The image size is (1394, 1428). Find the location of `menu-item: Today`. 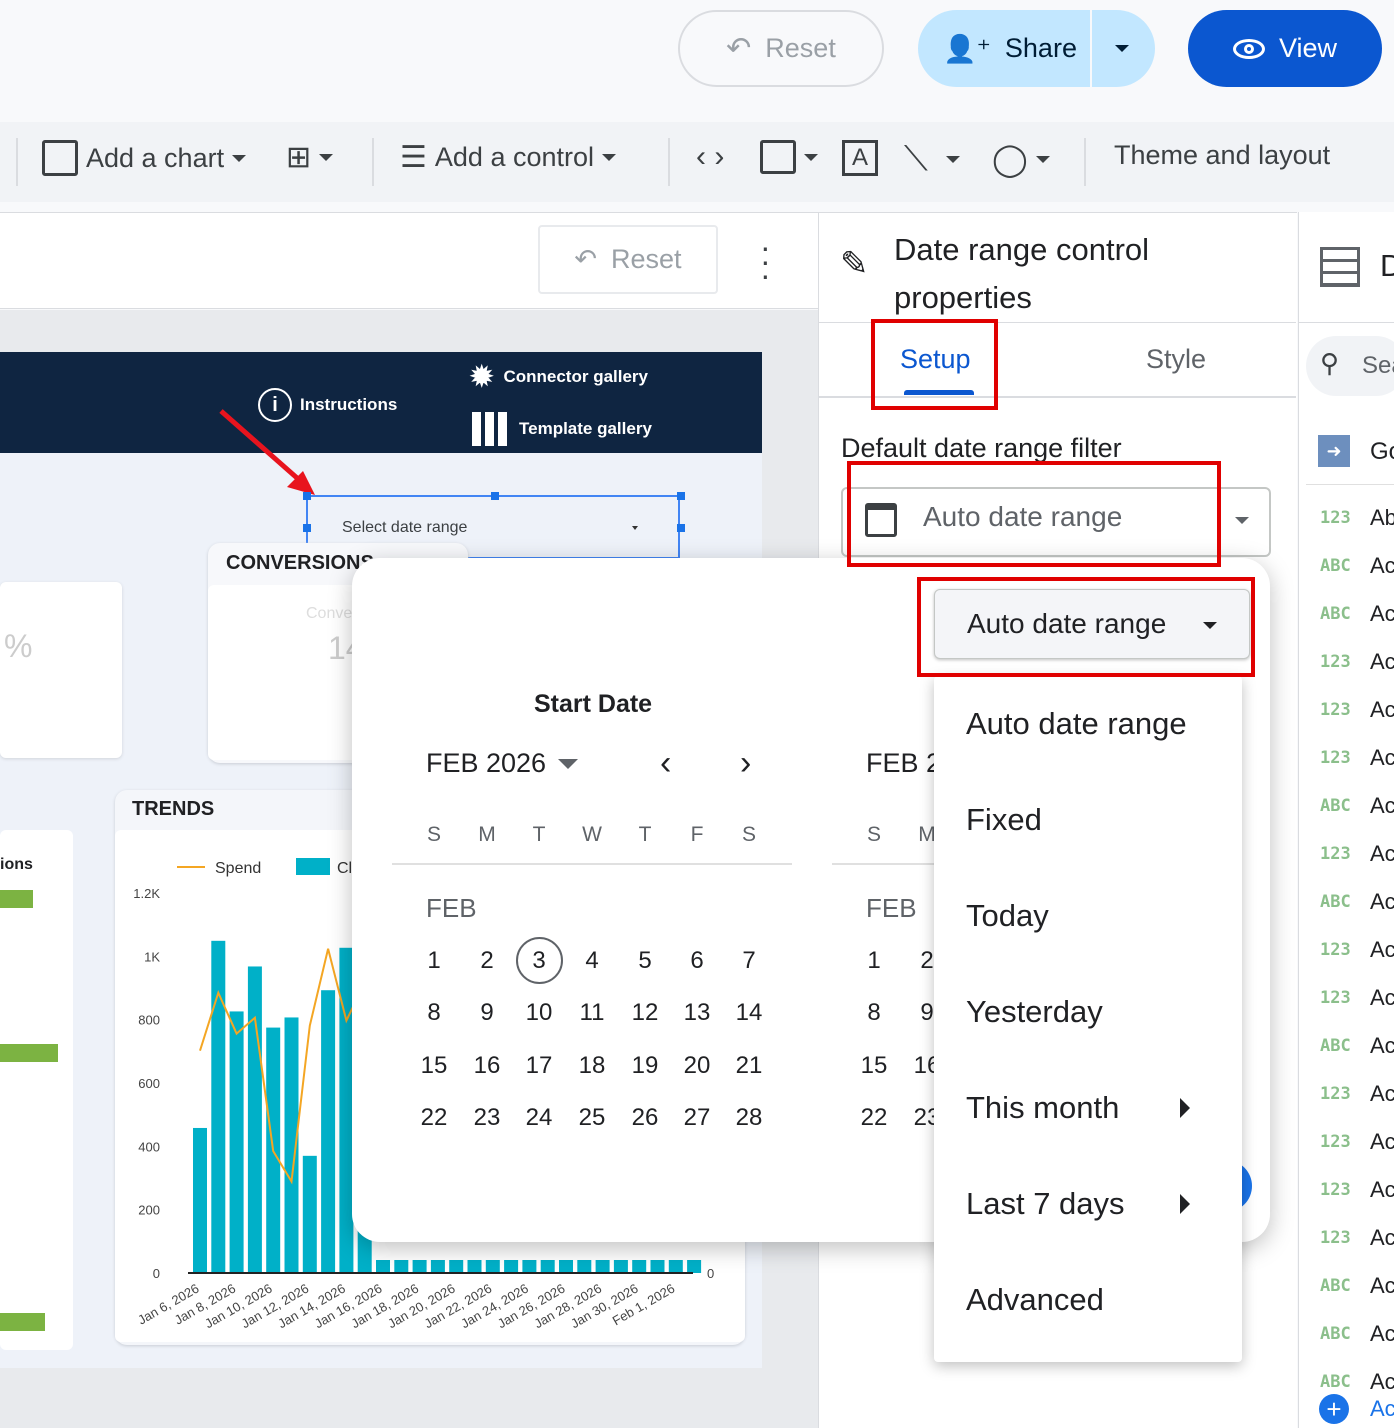

menu-item: Today is located at coordinates (1007, 915).